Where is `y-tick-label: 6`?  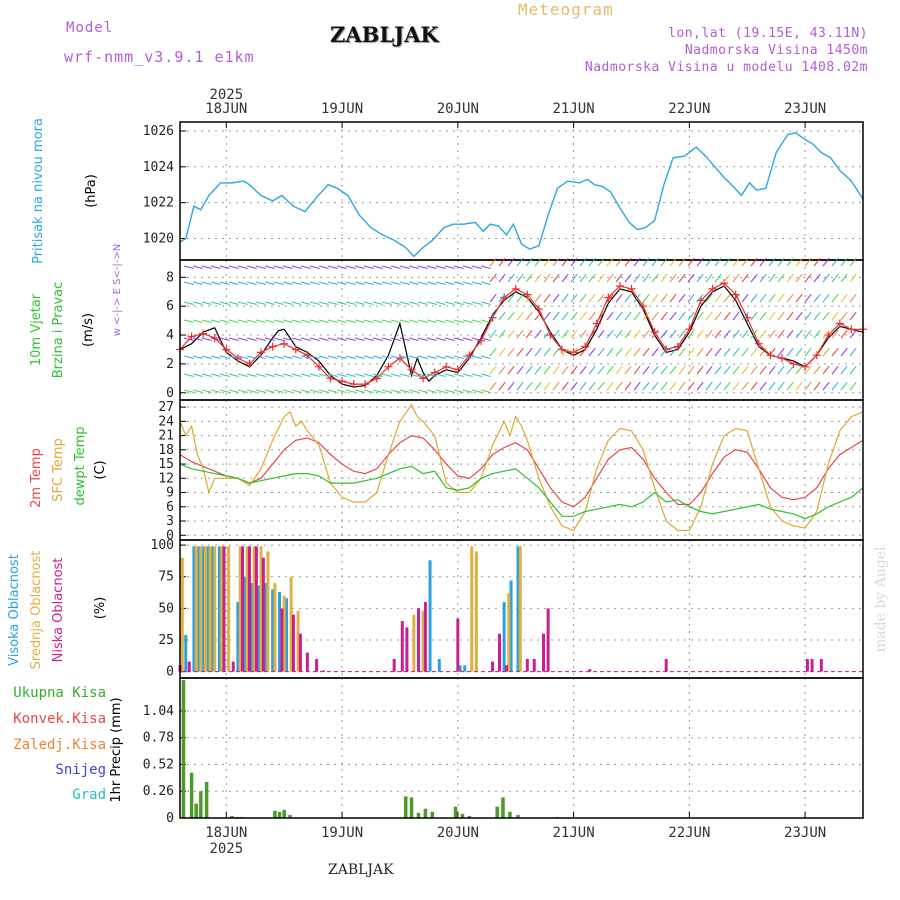
y-tick-label: 6 is located at coordinates (170, 507).